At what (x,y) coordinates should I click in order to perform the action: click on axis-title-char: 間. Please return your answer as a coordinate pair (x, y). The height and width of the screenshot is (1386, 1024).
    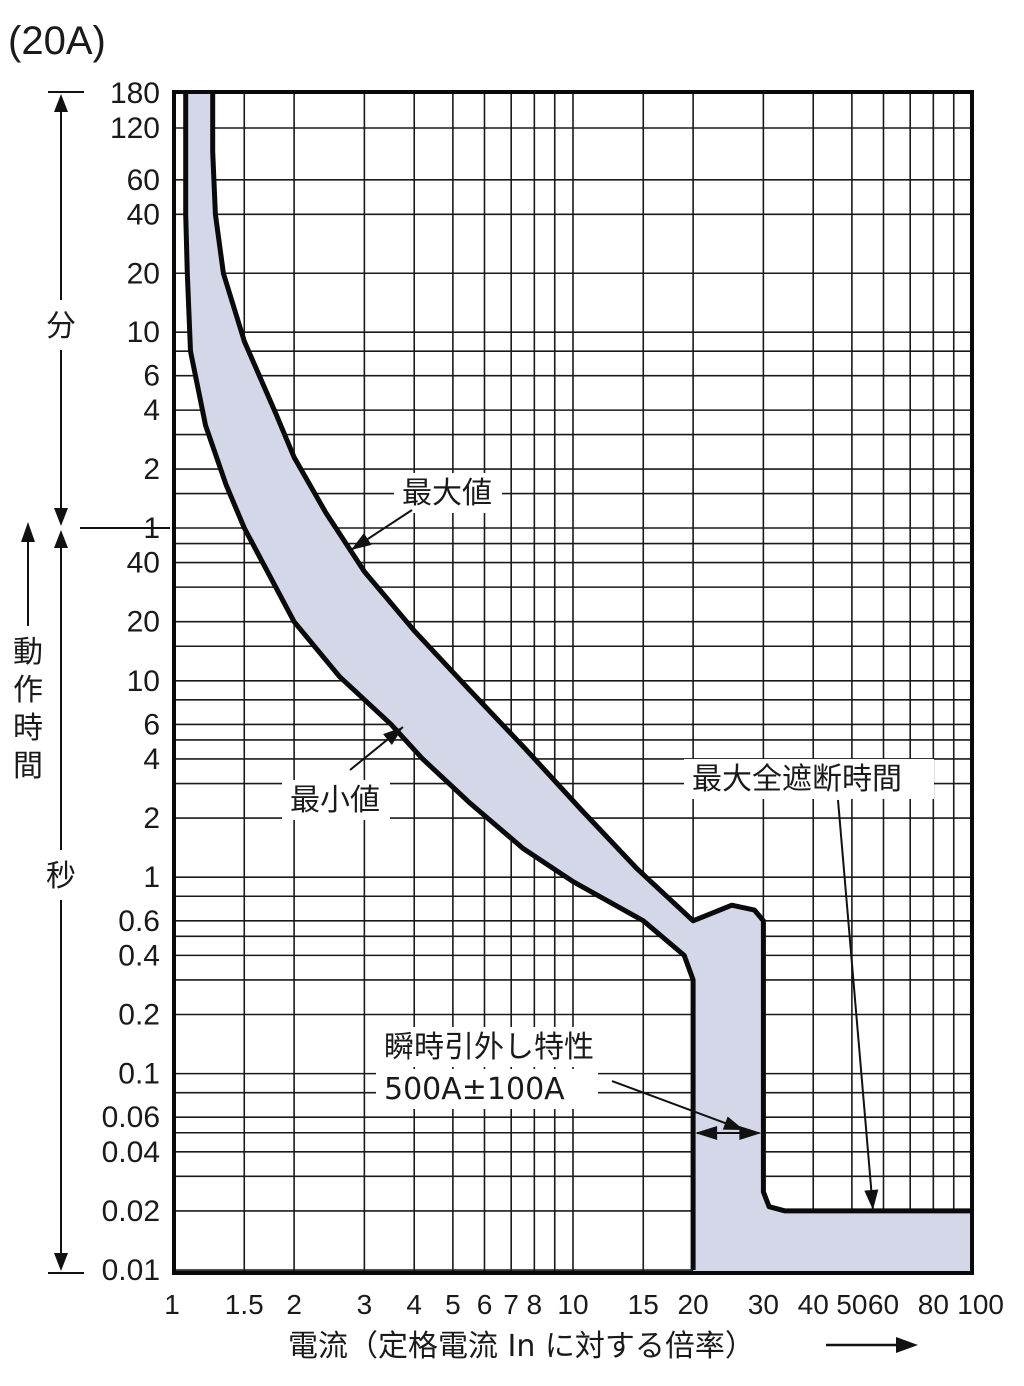
    Looking at the image, I should click on (28, 766).